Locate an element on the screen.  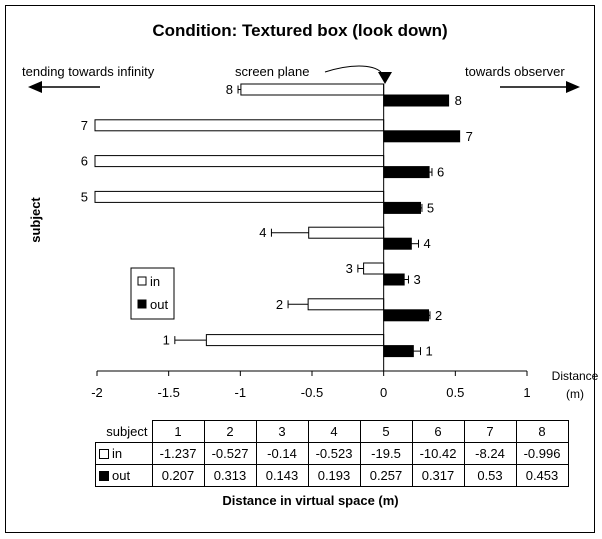
x-axis-label: Distance is located at coordinates (575, 376).